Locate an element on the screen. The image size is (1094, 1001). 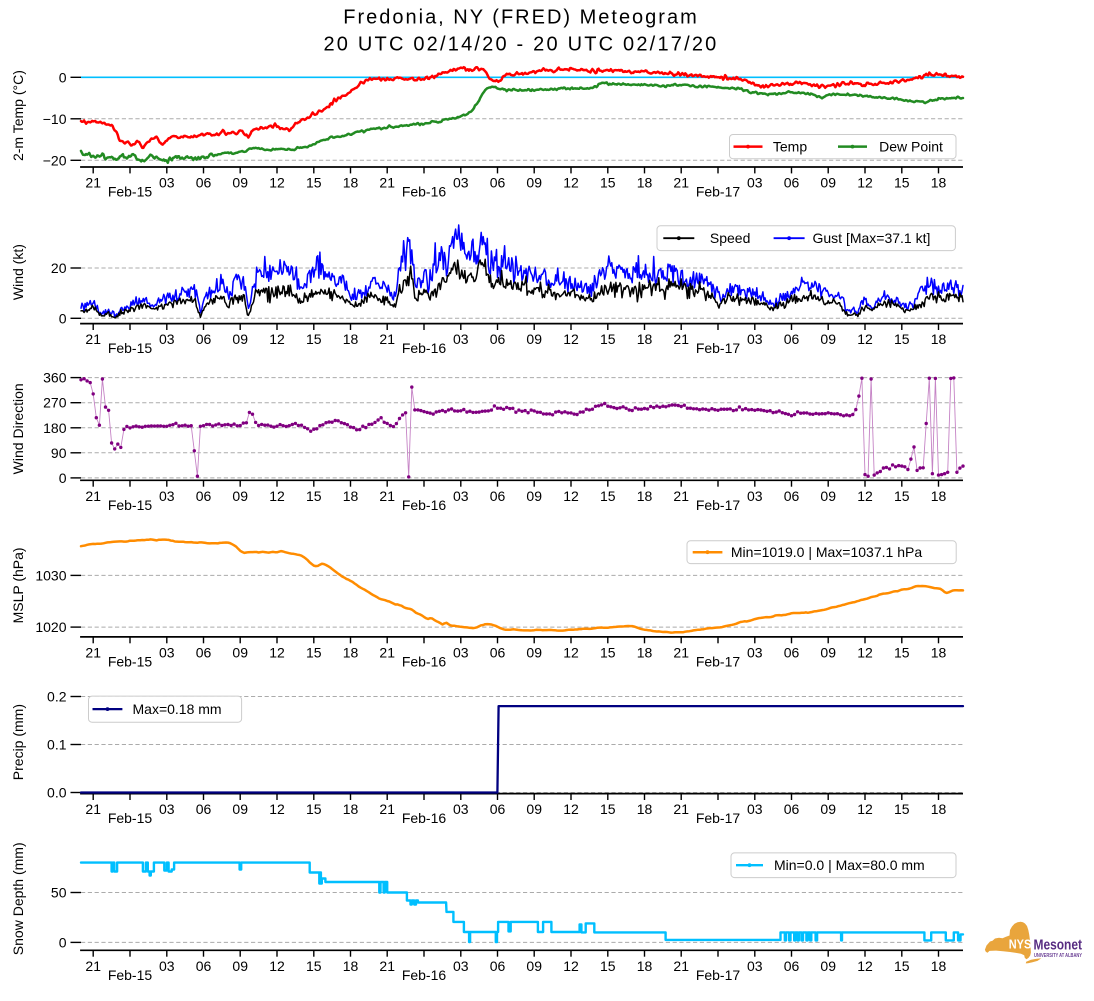
svg-text: Mesonet is located at coordinates (1058, 945).